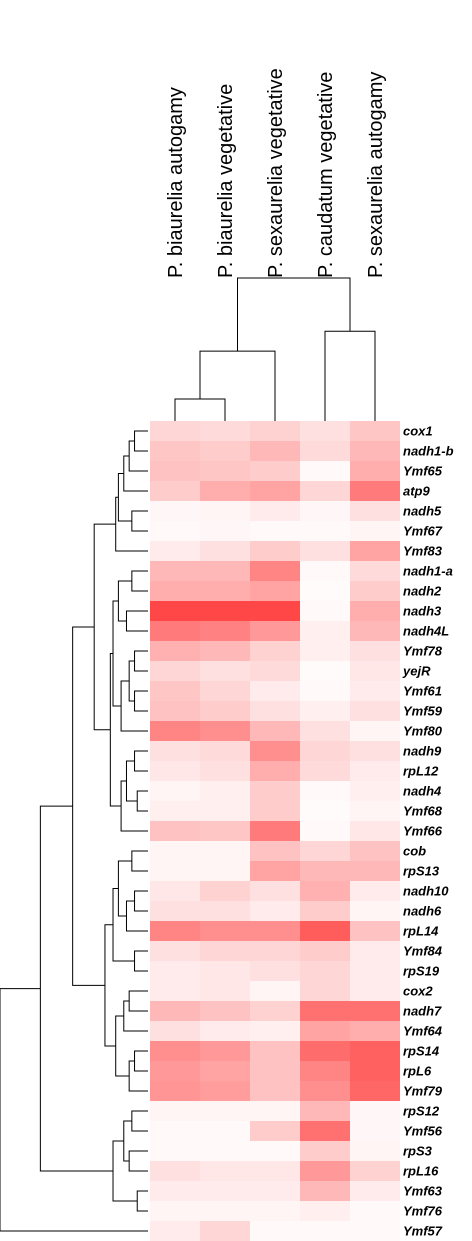  Describe the element at coordinates (421, 971) in the screenshot. I see `row-label: rpS19` at that location.